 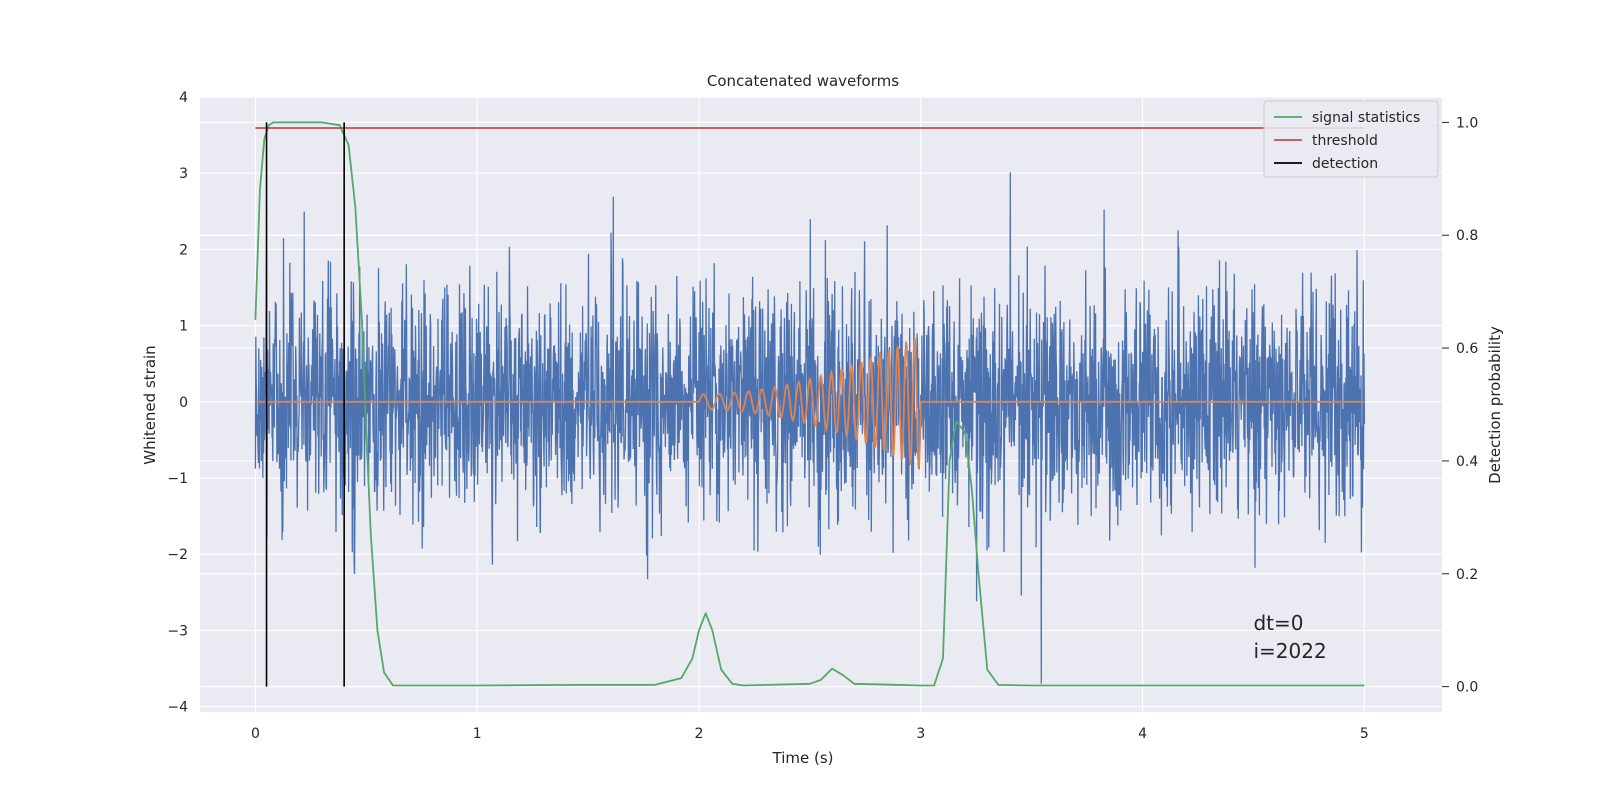 What do you see at coordinates (1142, 734) in the screenshot?
I see `x-tick-label: 4` at bounding box center [1142, 734].